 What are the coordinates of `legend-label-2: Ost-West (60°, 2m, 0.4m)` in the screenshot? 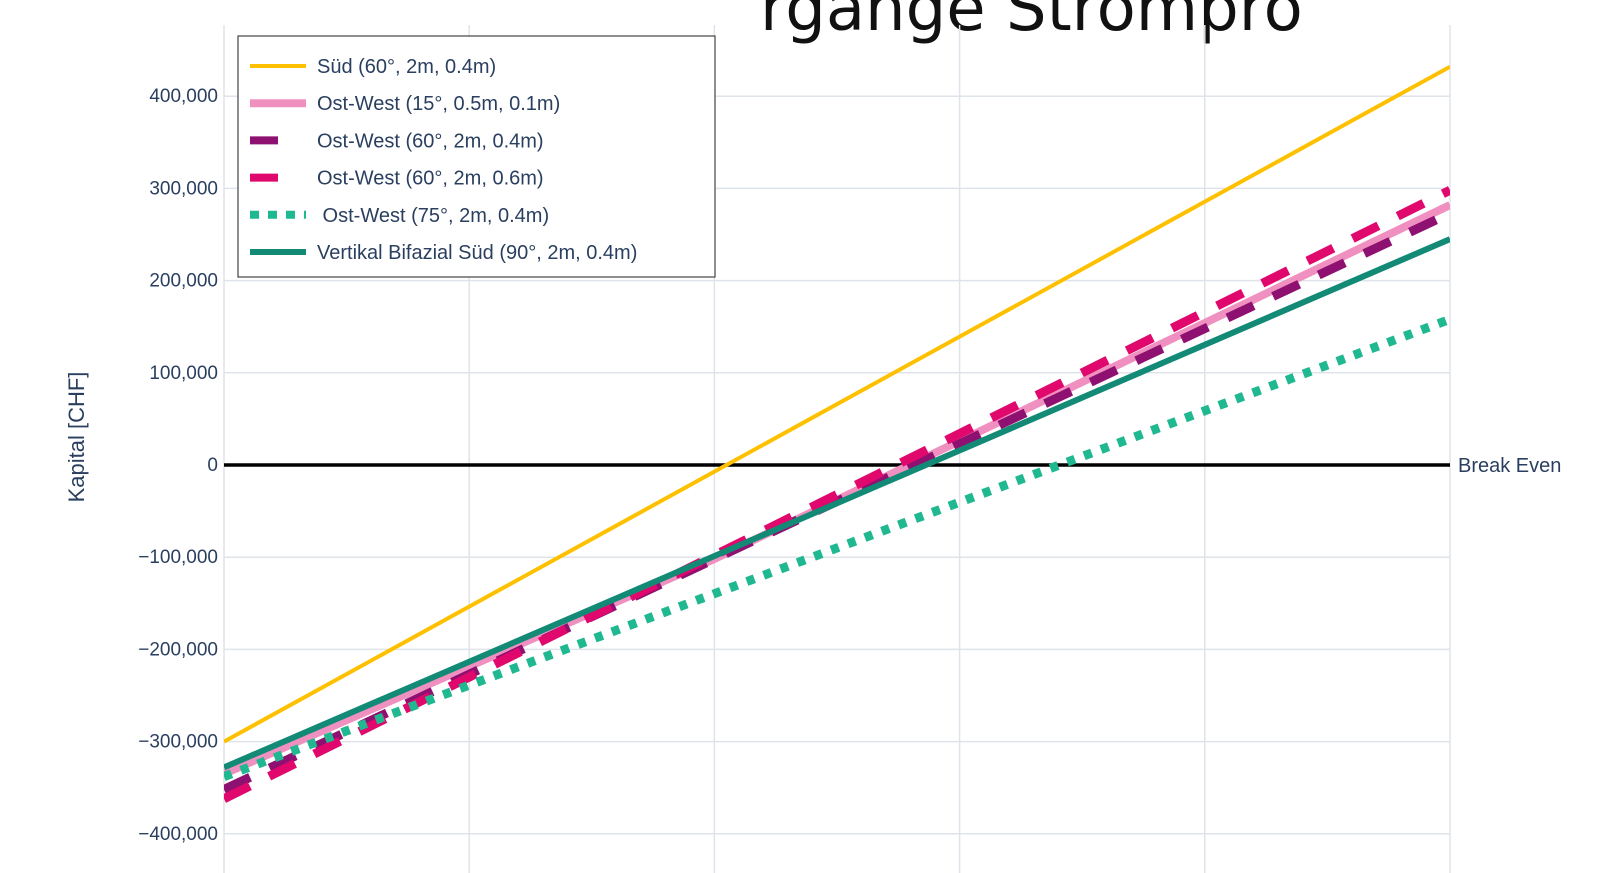 It's located at (430, 141).